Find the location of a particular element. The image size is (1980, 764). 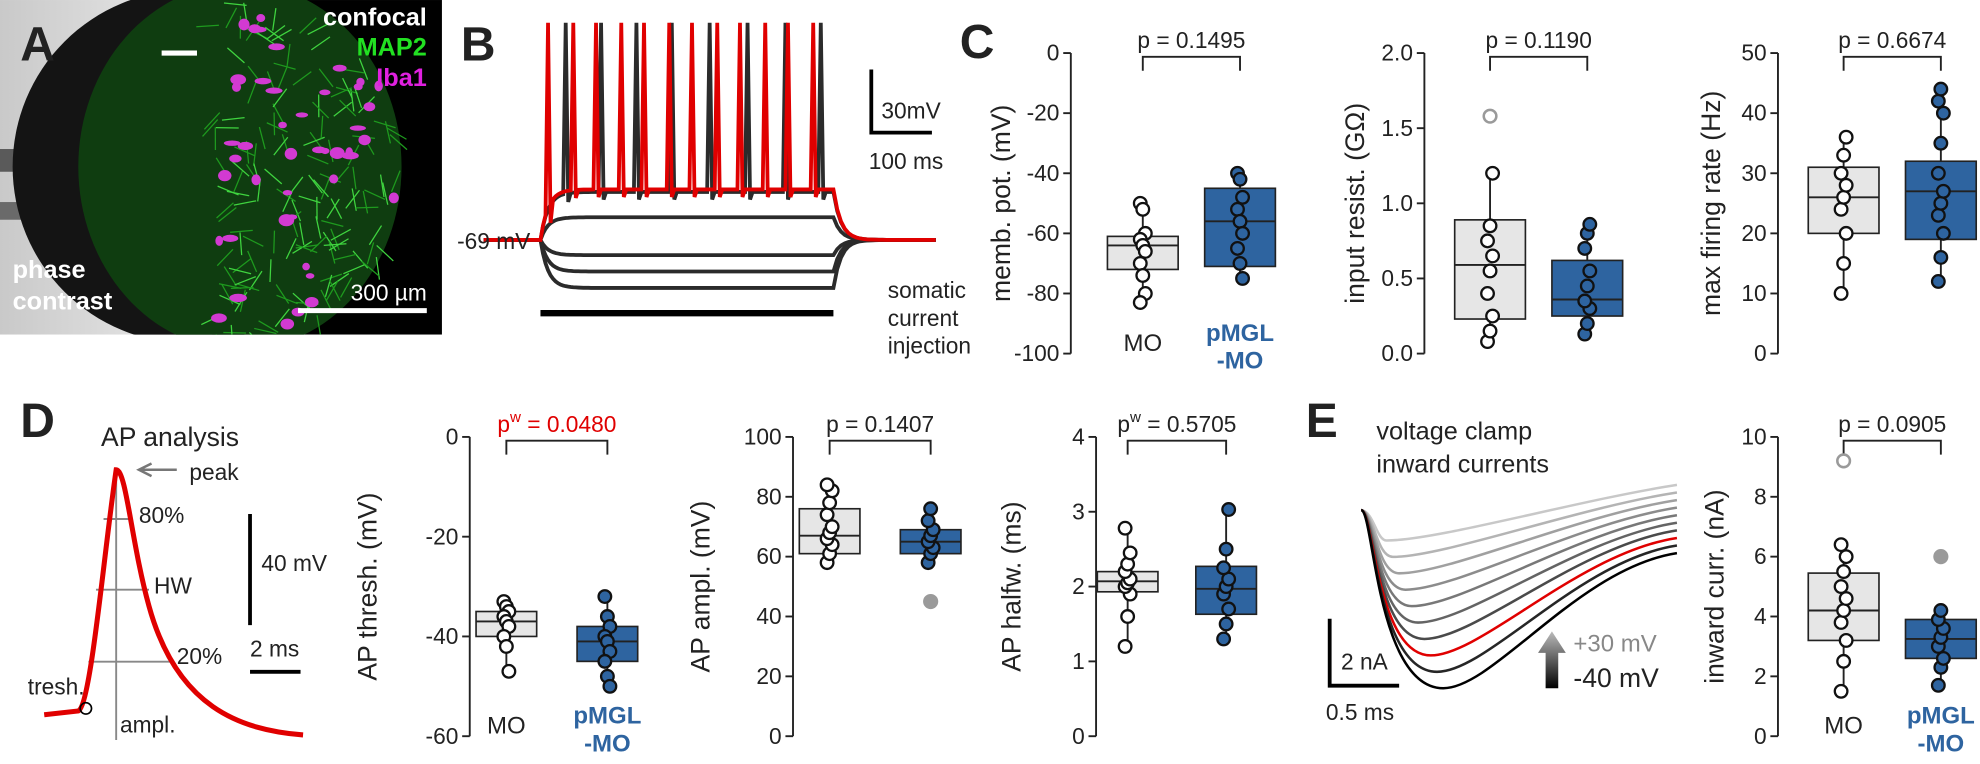

label: ampl. is located at coordinates (148, 724).